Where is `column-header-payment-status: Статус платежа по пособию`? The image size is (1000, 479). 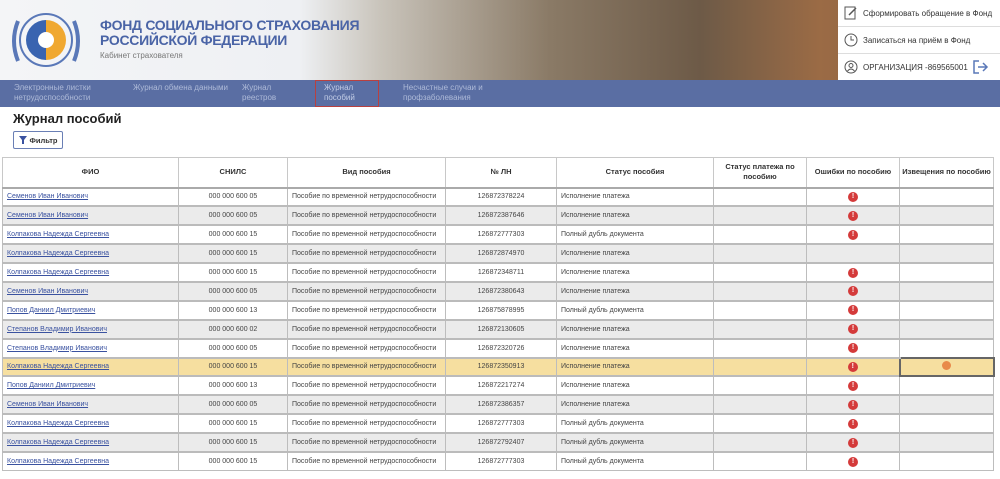 column-header-payment-status: Статус платежа по пособию is located at coordinates (760, 173).